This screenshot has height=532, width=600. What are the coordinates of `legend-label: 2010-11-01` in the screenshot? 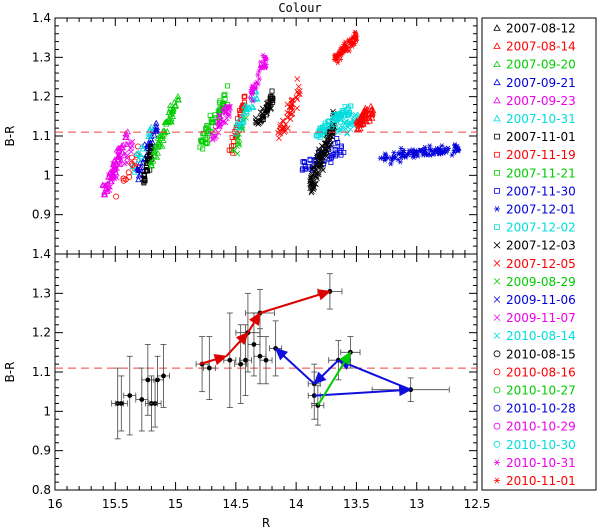 It's located at (541, 481).